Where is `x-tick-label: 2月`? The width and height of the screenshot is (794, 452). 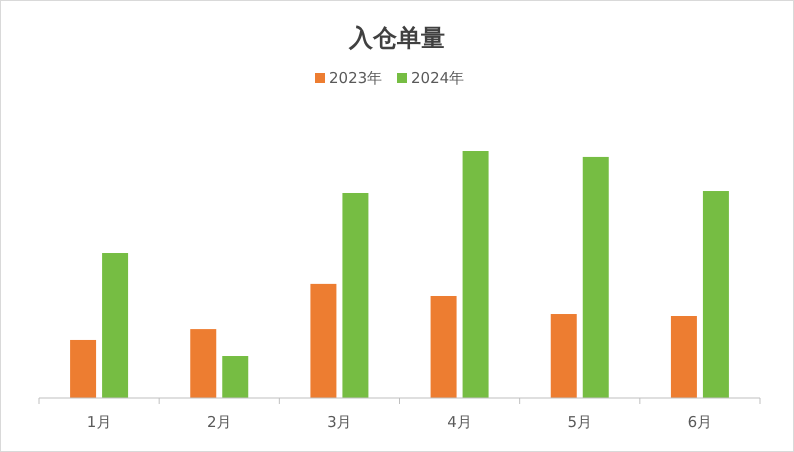 x-tick-label: 2月 is located at coordinates (219, 422).